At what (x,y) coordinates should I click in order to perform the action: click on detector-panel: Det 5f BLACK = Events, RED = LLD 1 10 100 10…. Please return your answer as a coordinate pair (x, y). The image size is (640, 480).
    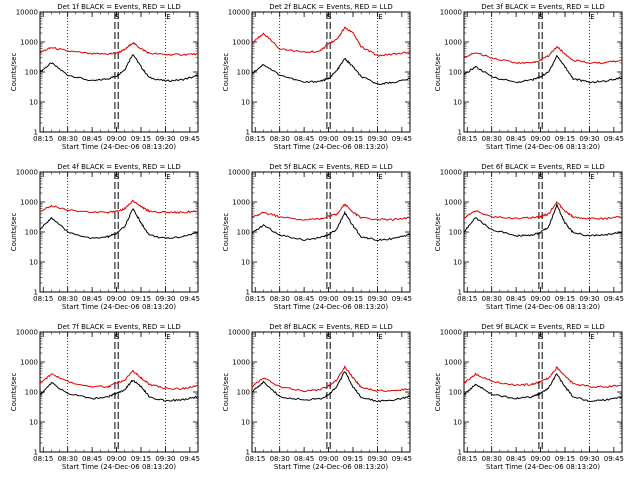
    Looking at the image, I should click on (317, 237).